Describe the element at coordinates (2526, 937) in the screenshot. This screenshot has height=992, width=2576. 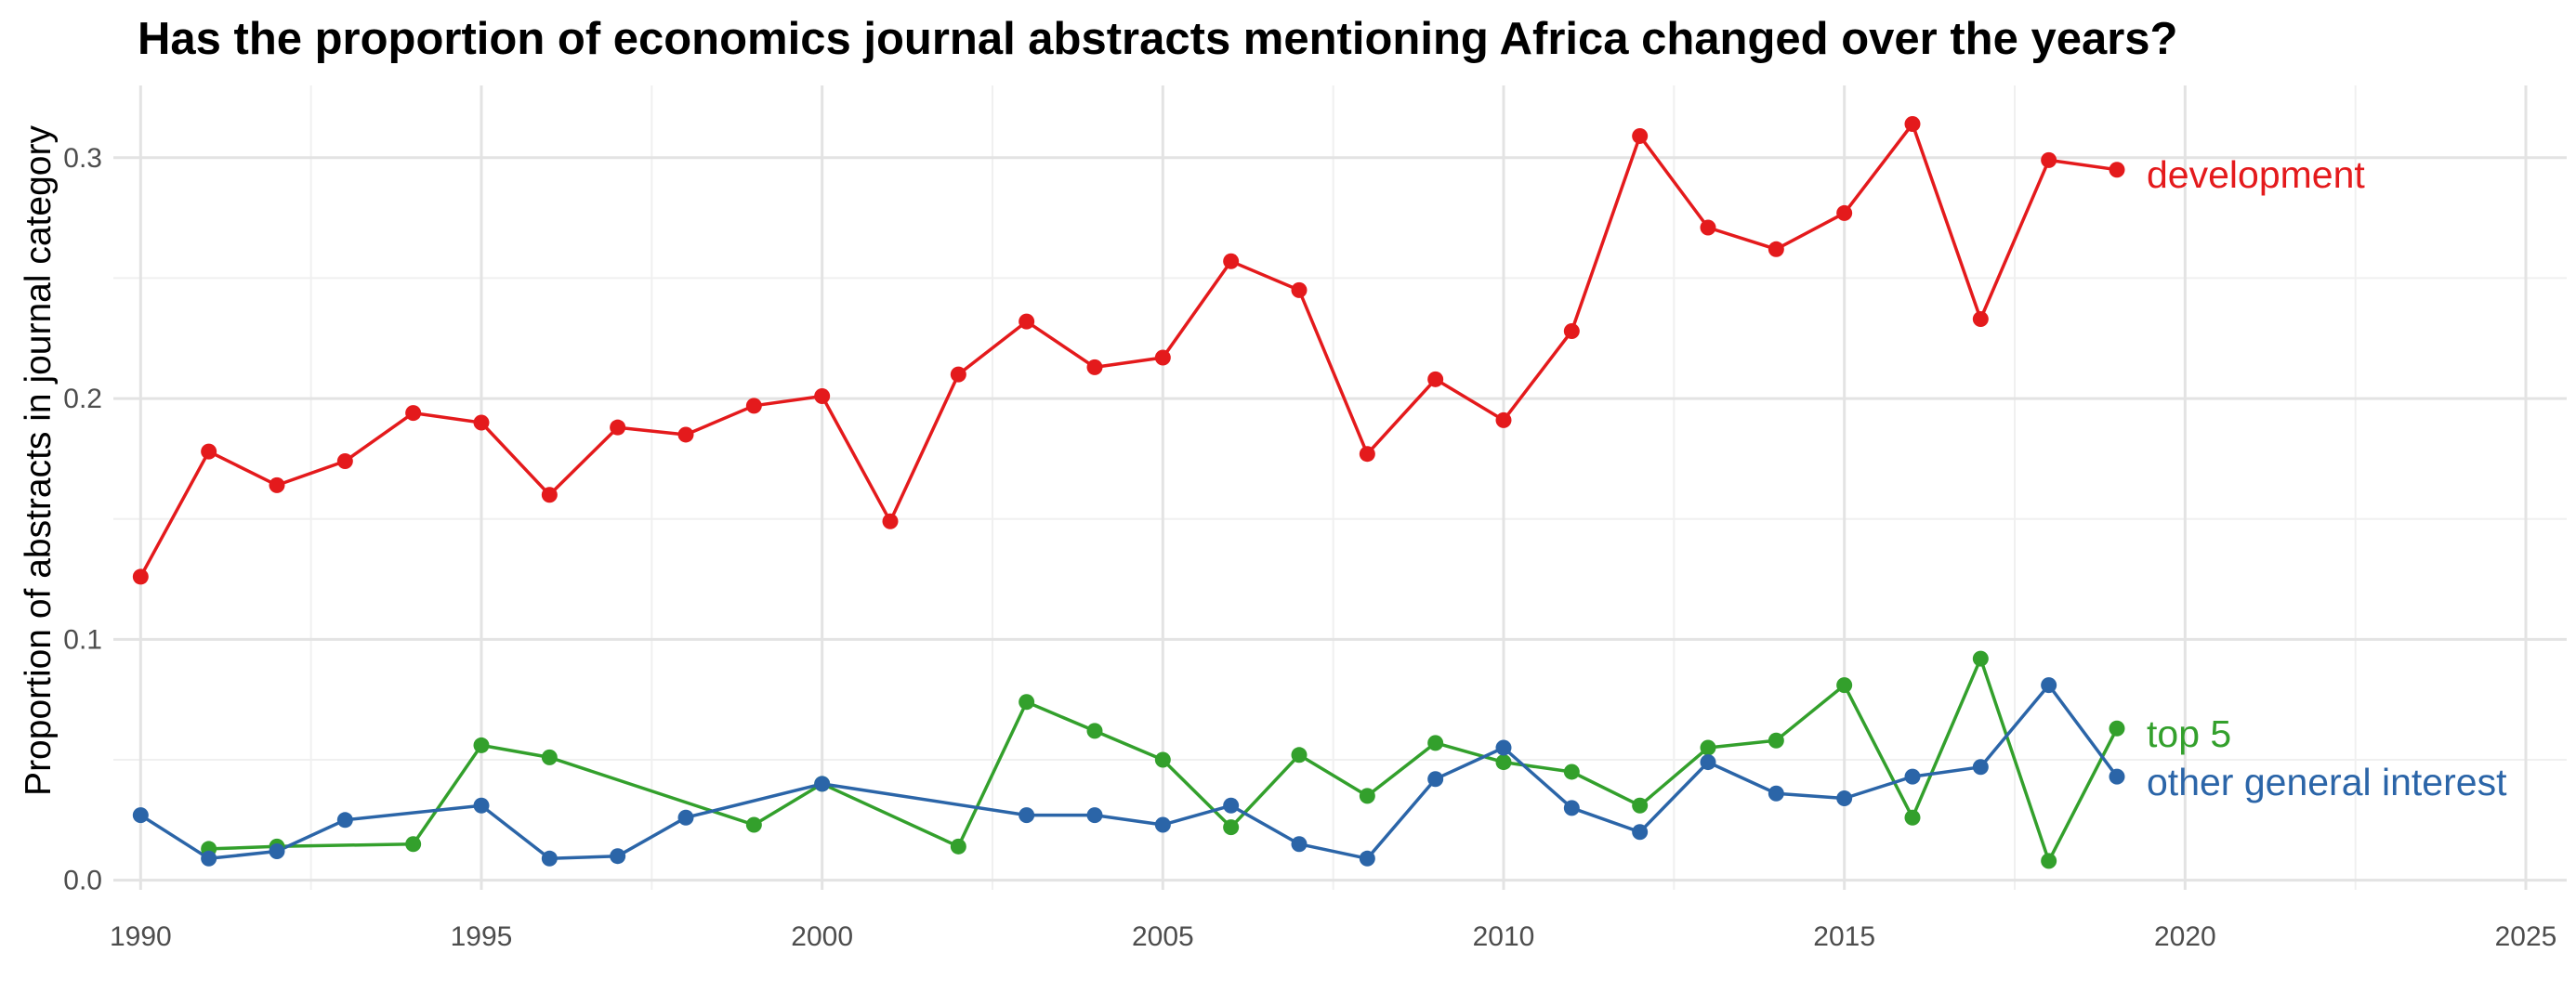
I see `x-tick-label: 2025` at that location.